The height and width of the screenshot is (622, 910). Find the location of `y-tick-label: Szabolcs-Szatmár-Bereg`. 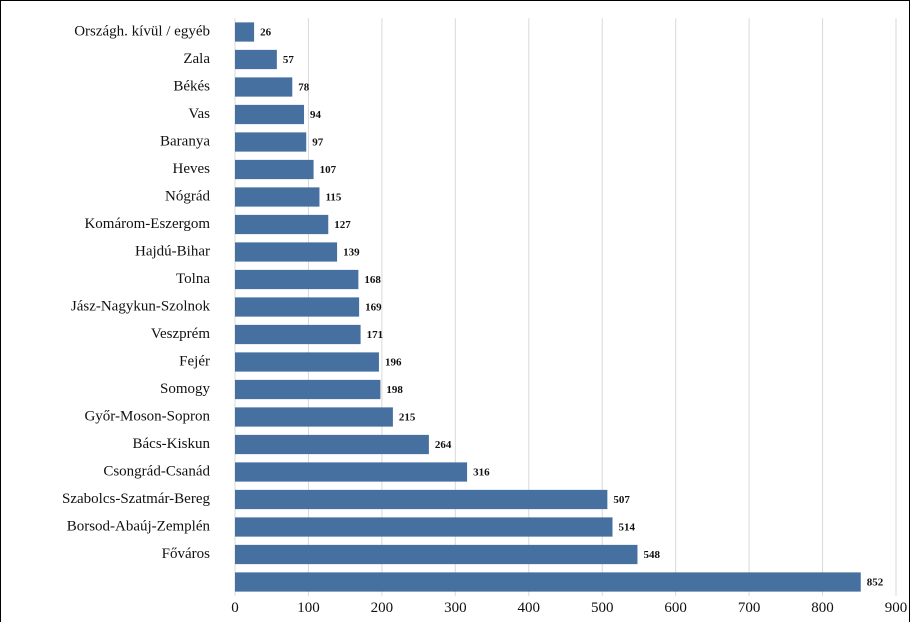

y-tick-label: Szabolcs-Szatmár-Bereg is located at coordinates (136, 499).